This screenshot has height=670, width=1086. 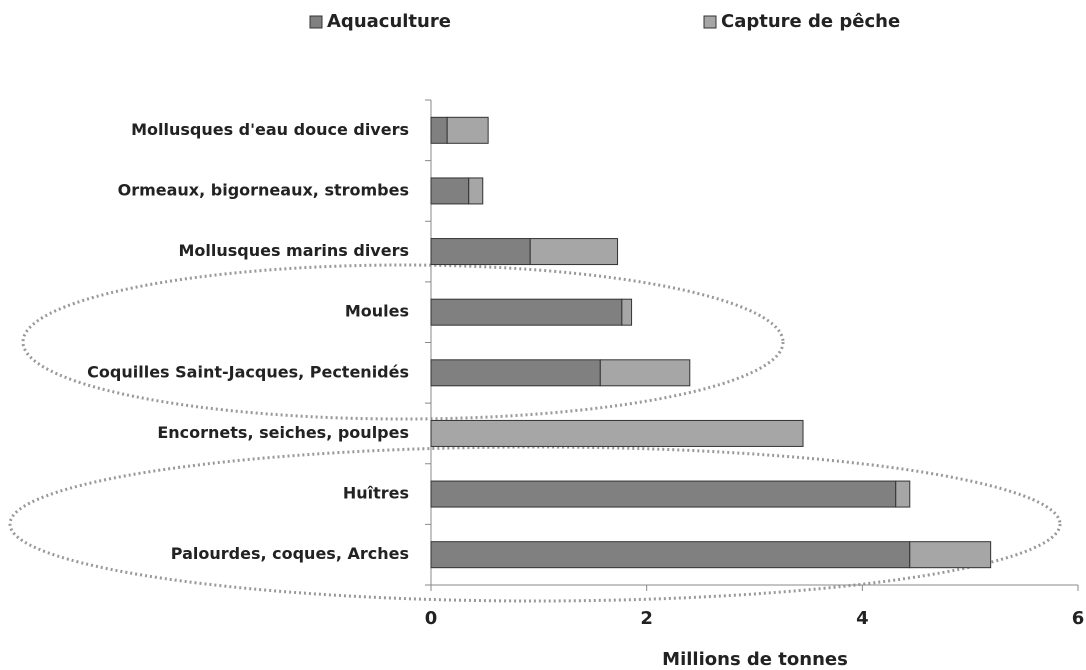 I want to click on y-tick-label: Moules, so click(x=377, y=311).